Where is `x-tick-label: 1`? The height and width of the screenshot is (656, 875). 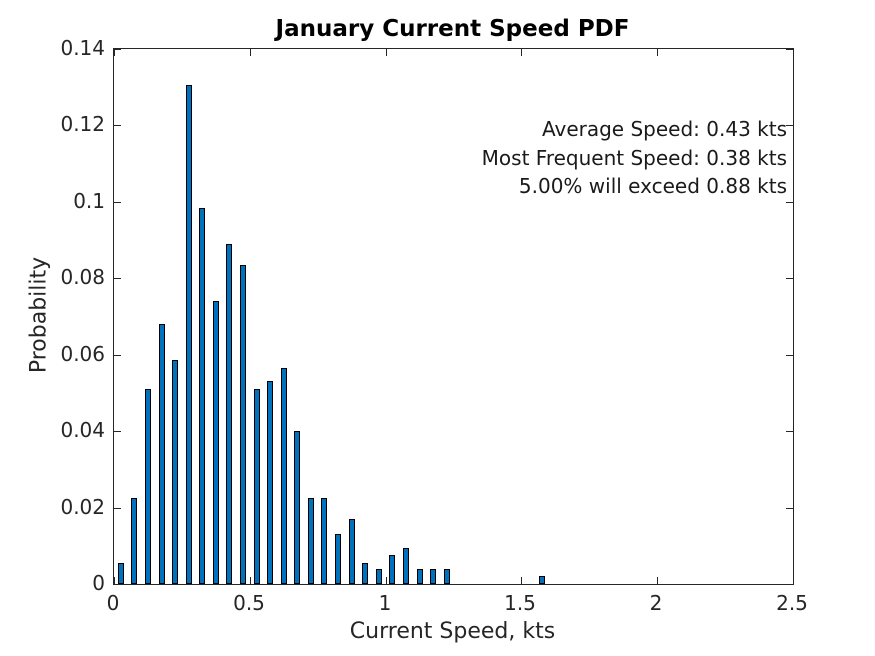 x-tick-label: 1 is located at coordinates (385, 603).